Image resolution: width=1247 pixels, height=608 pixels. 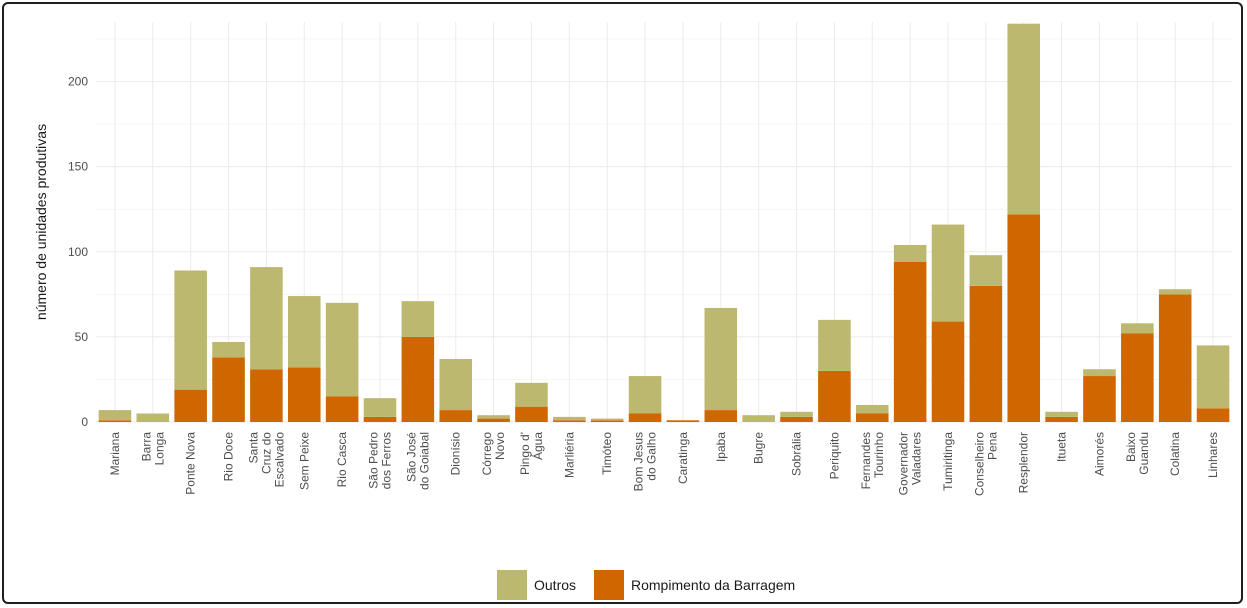 What do you see at coordinates (78, 167) in the screenshot?
I see `y-tick-label: 150` at bounding box center [78, 167].